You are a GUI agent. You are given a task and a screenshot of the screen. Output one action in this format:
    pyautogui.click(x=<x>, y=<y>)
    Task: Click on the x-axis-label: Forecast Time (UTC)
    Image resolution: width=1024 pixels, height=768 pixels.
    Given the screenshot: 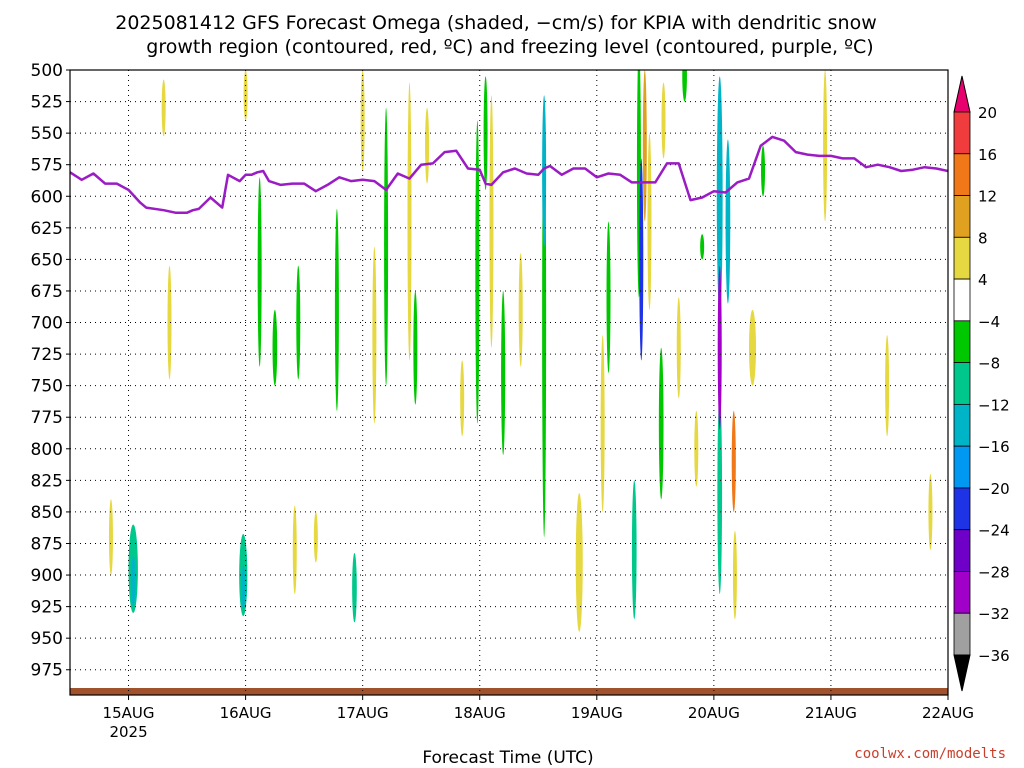 What is the action you would take?
    pyautogui.click(x=507, y=758)
    